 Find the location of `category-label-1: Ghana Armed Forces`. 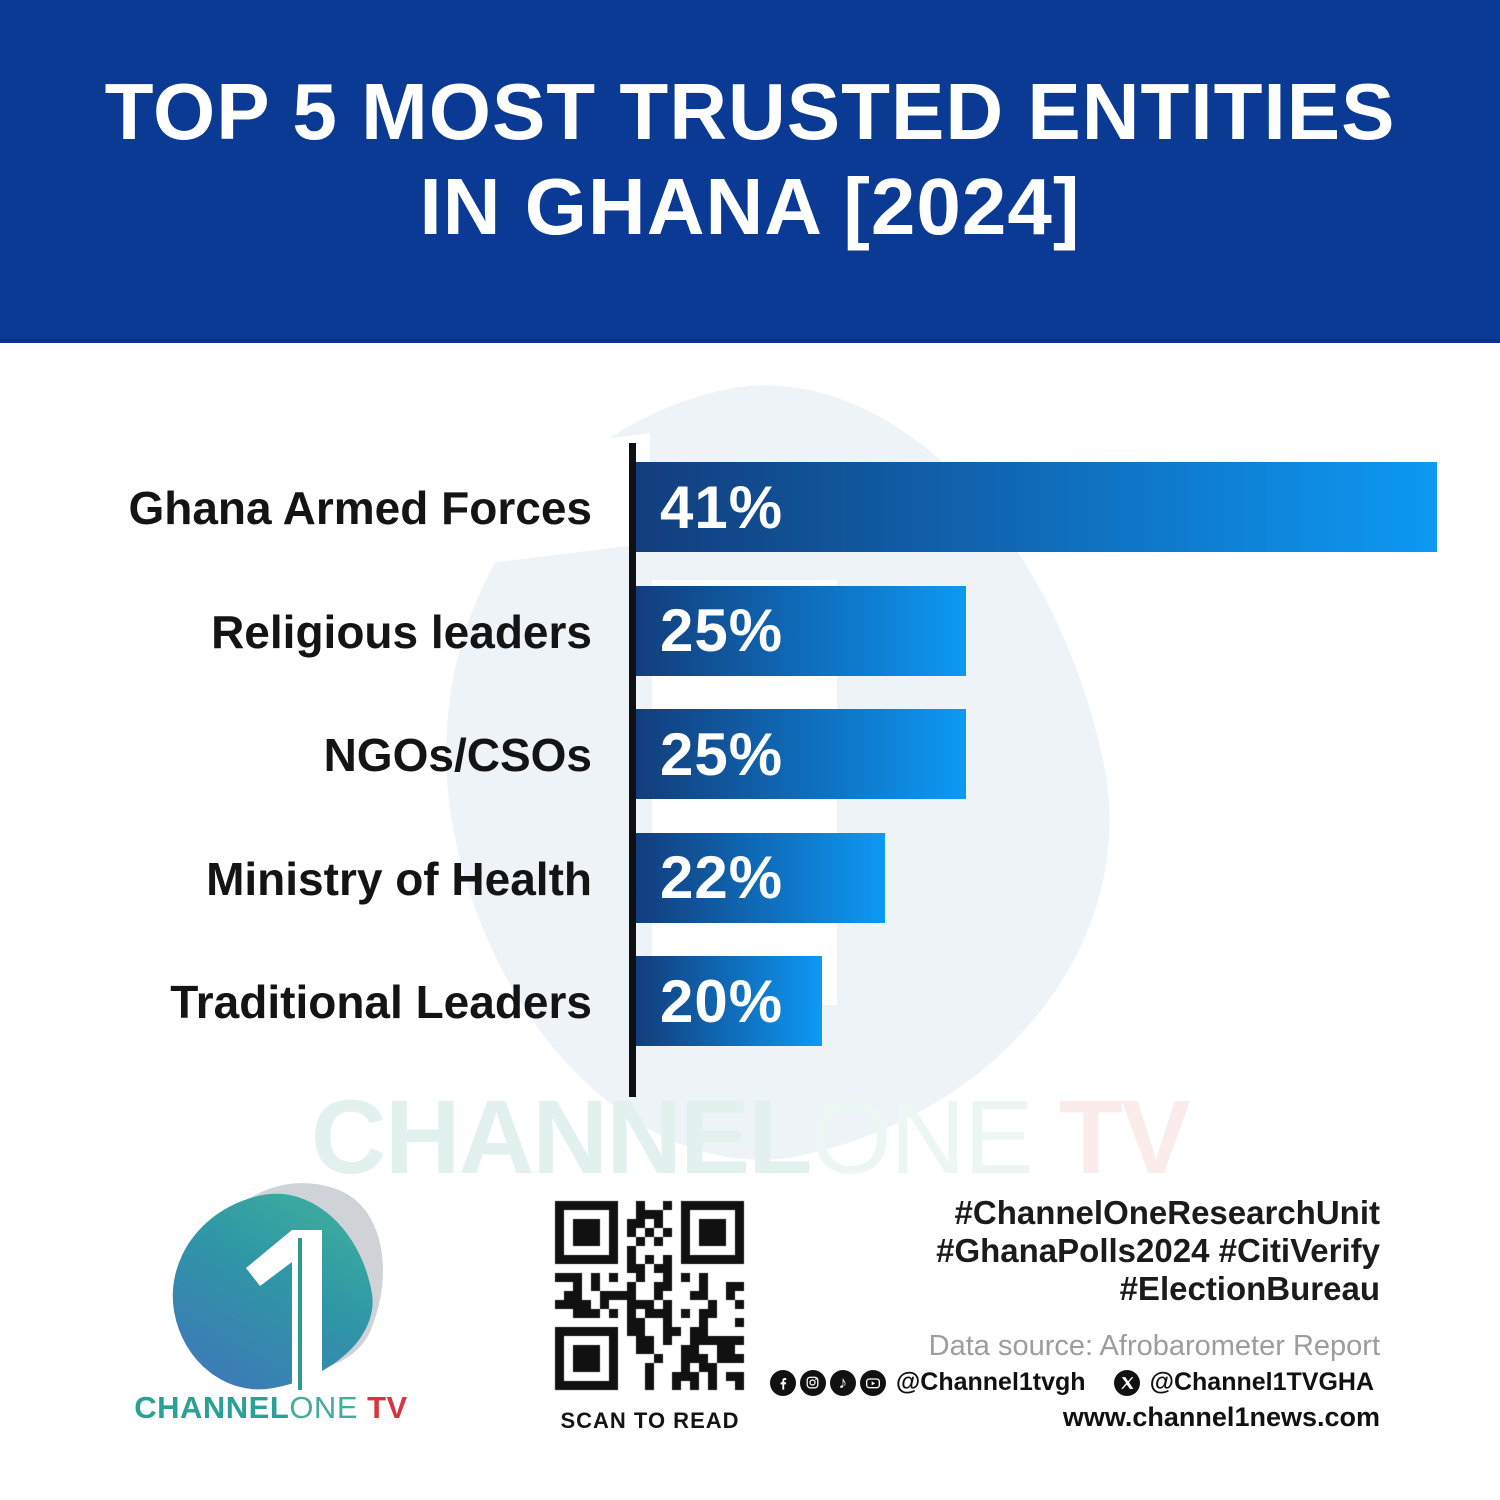

category-label-1: Ghana Armed Forces is located at coordinates (360, 508).